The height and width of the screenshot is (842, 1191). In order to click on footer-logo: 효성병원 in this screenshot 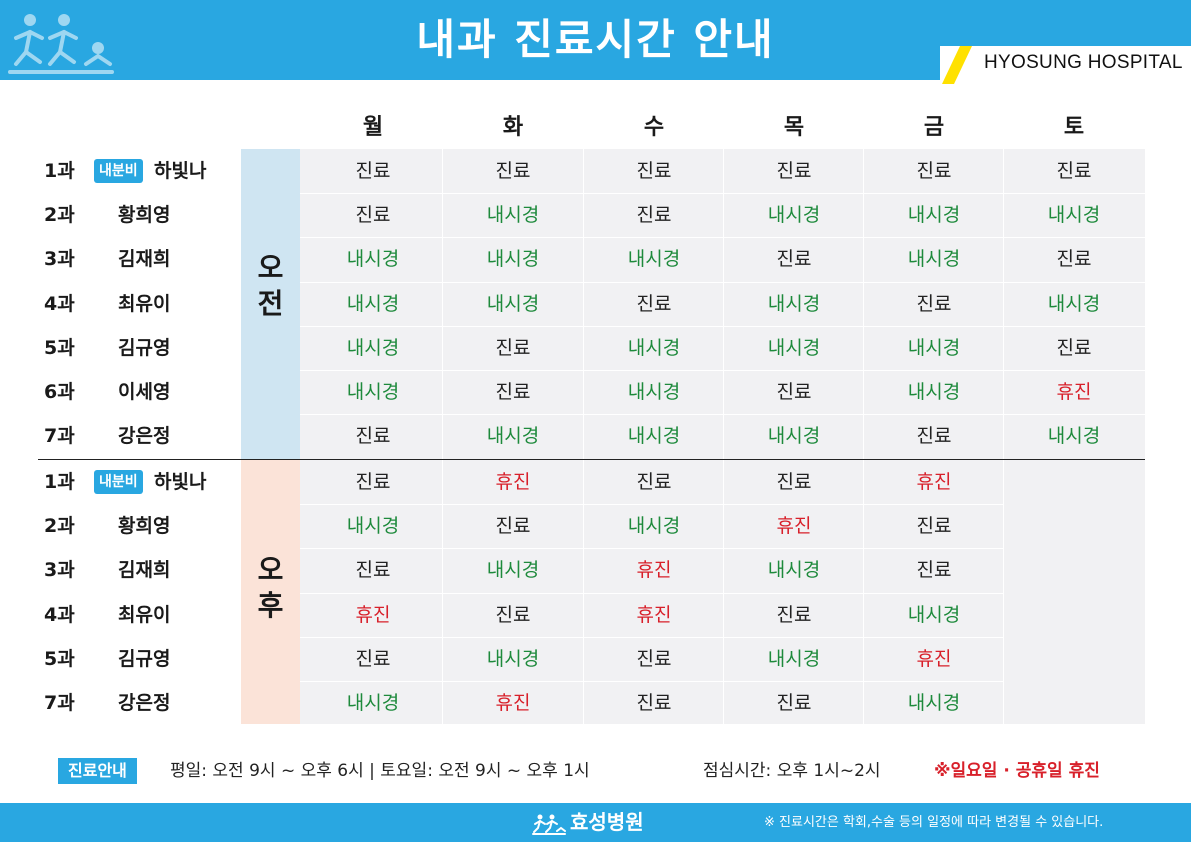, I will do `click(588, 822)`.